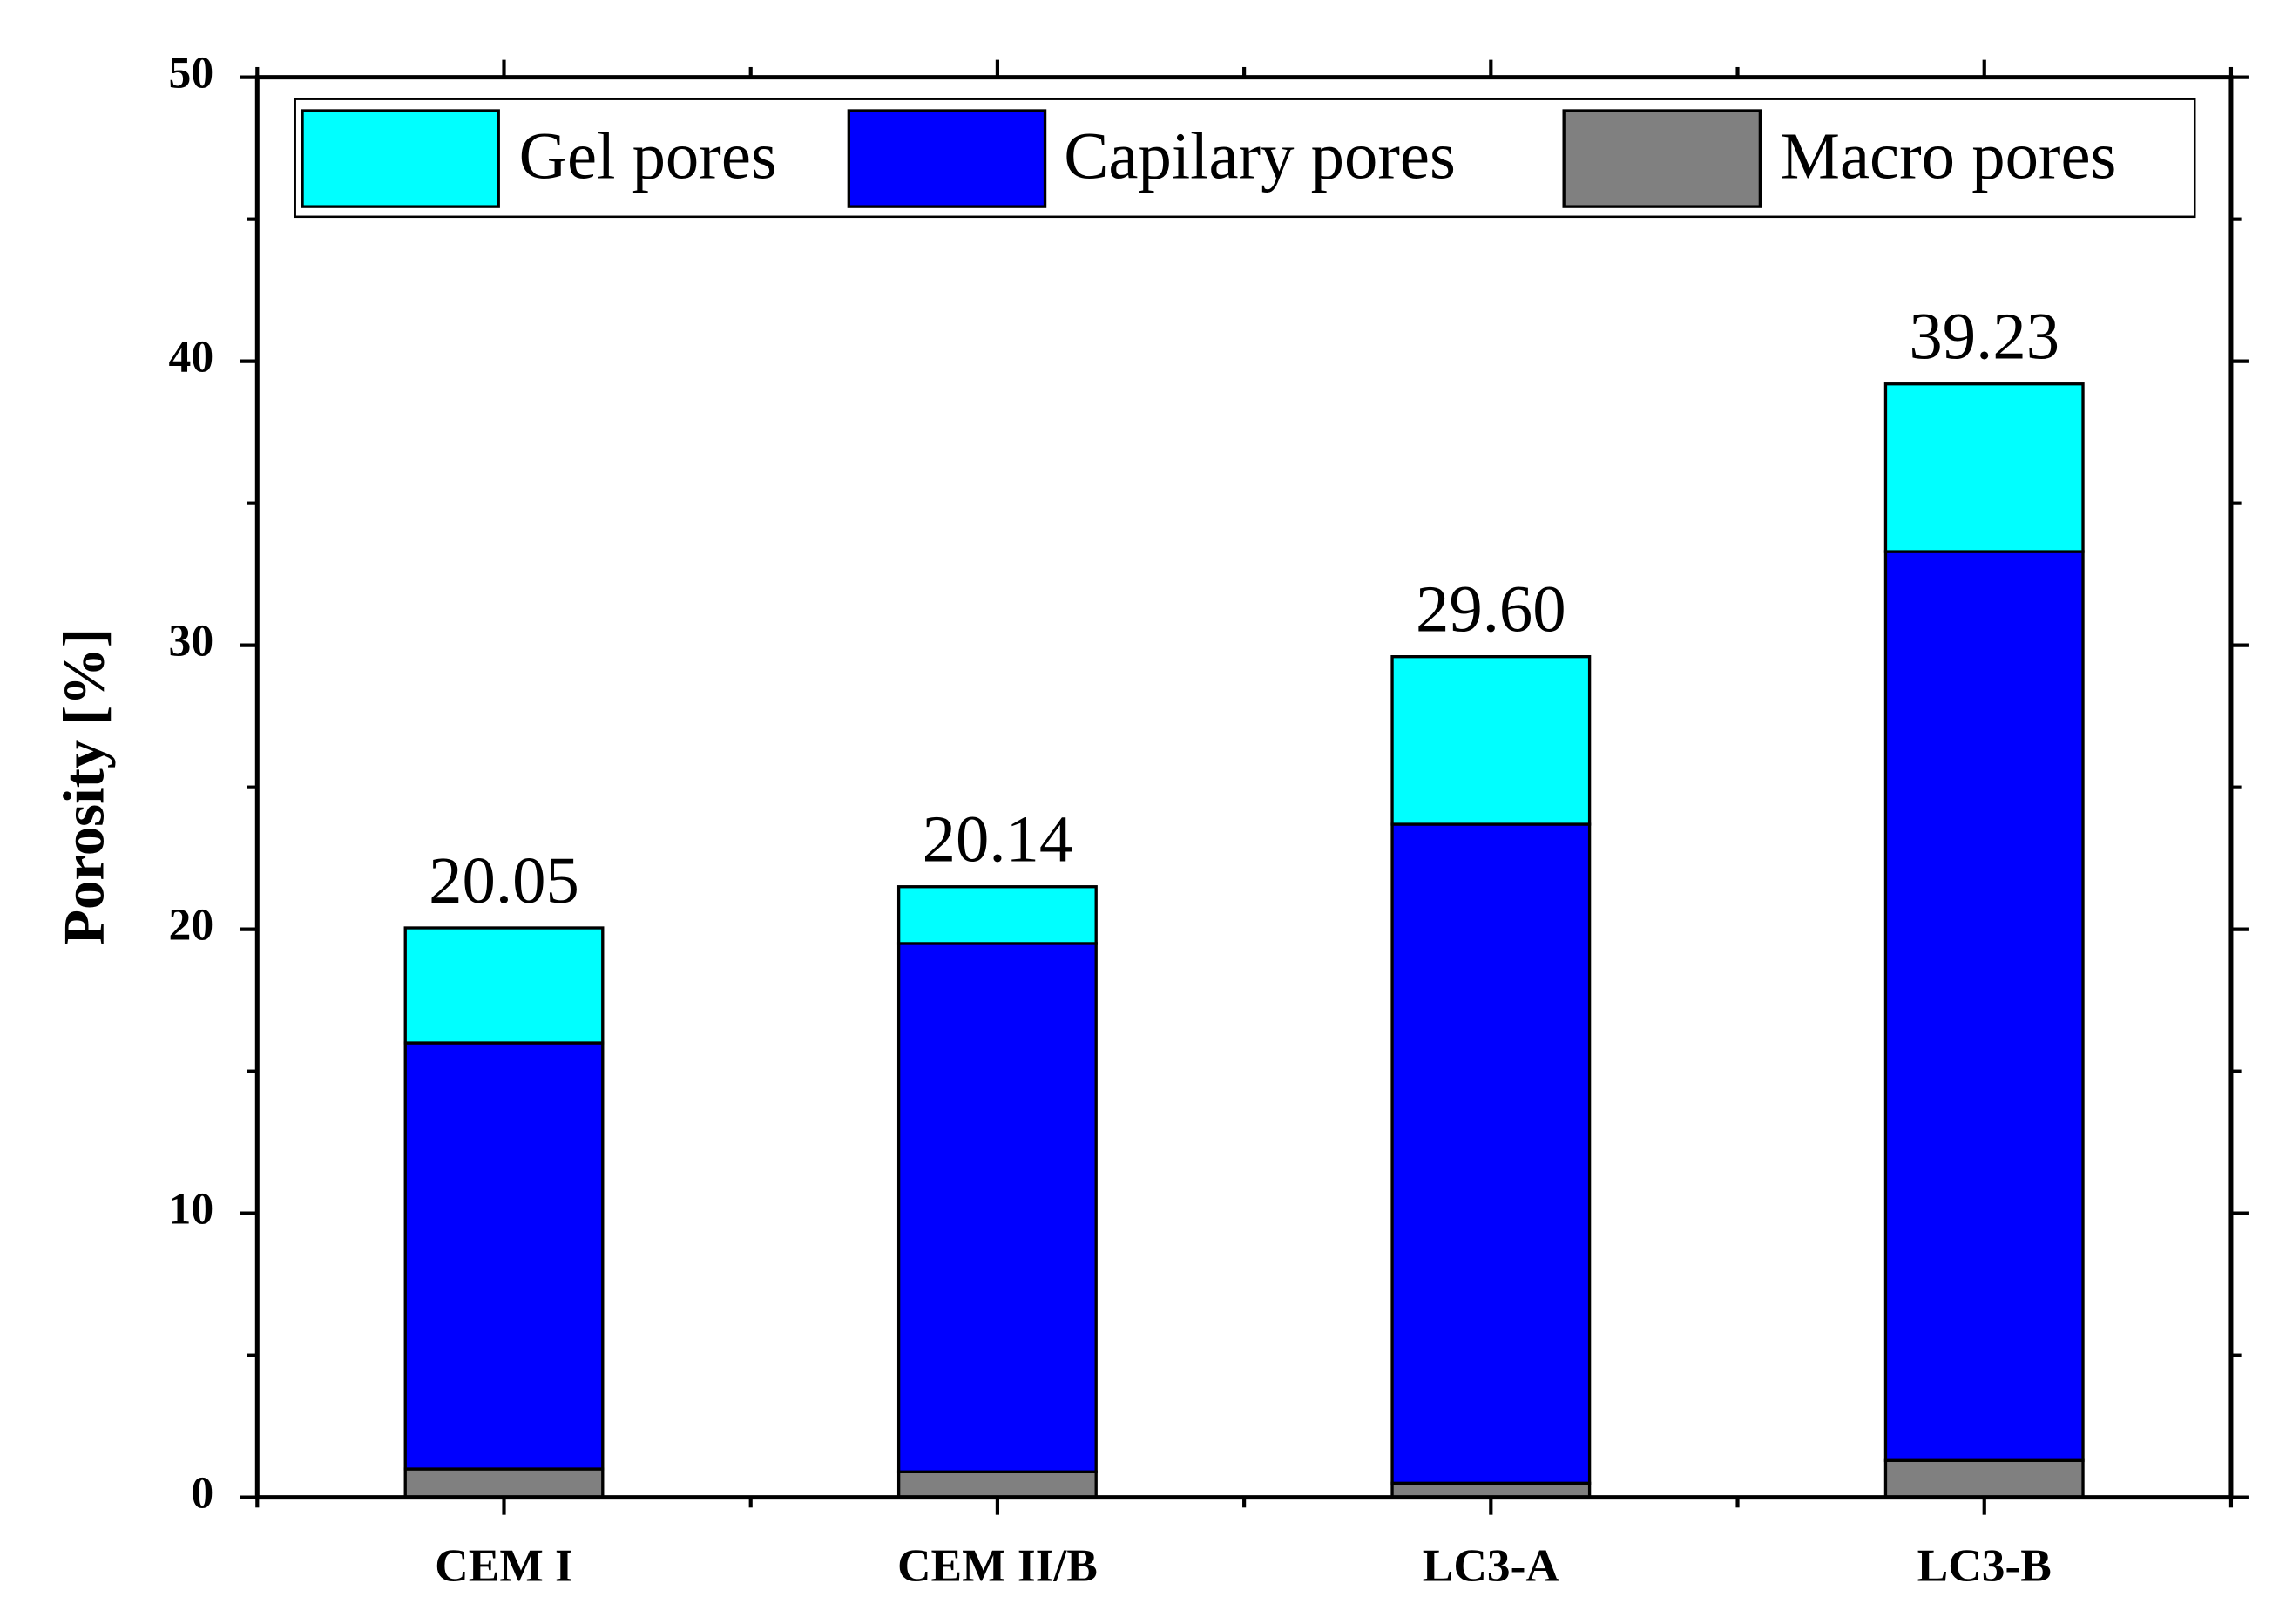 The image size is (2279, 1624). I want to click on y-axis-label: Porosity [%], so click(85, 786).